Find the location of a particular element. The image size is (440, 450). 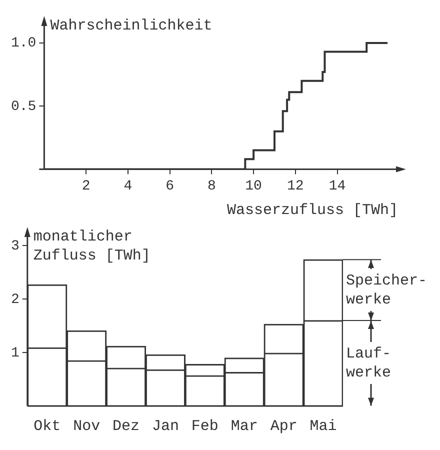

x-tick-label: 4 is located at coordinates (128, 186).